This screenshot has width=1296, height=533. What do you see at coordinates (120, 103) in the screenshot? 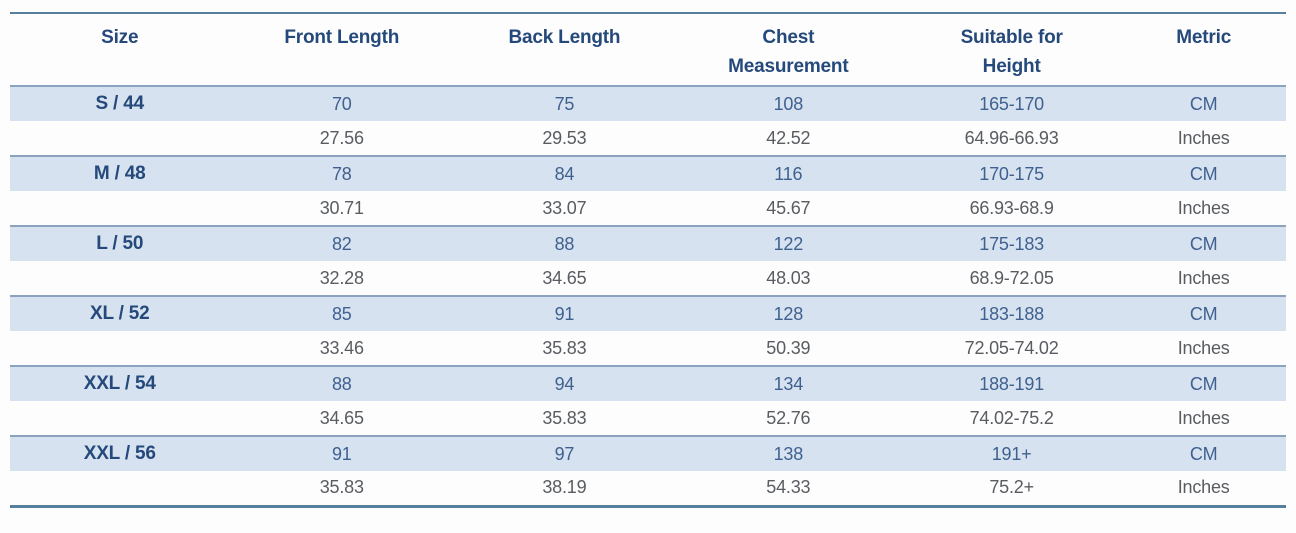
I see `size-cell: S / 44` at bounding box center [120, 103].